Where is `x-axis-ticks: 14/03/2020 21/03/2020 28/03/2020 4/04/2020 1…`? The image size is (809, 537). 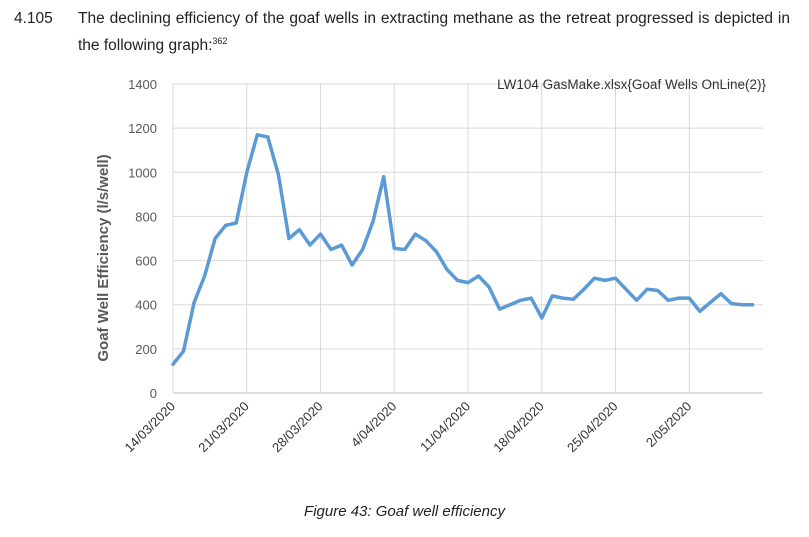
x-axis-ticks: 14/03/2020 21/03/2020 28/03/2020 4/04/2020 1… is located at coordinates (407, 427).